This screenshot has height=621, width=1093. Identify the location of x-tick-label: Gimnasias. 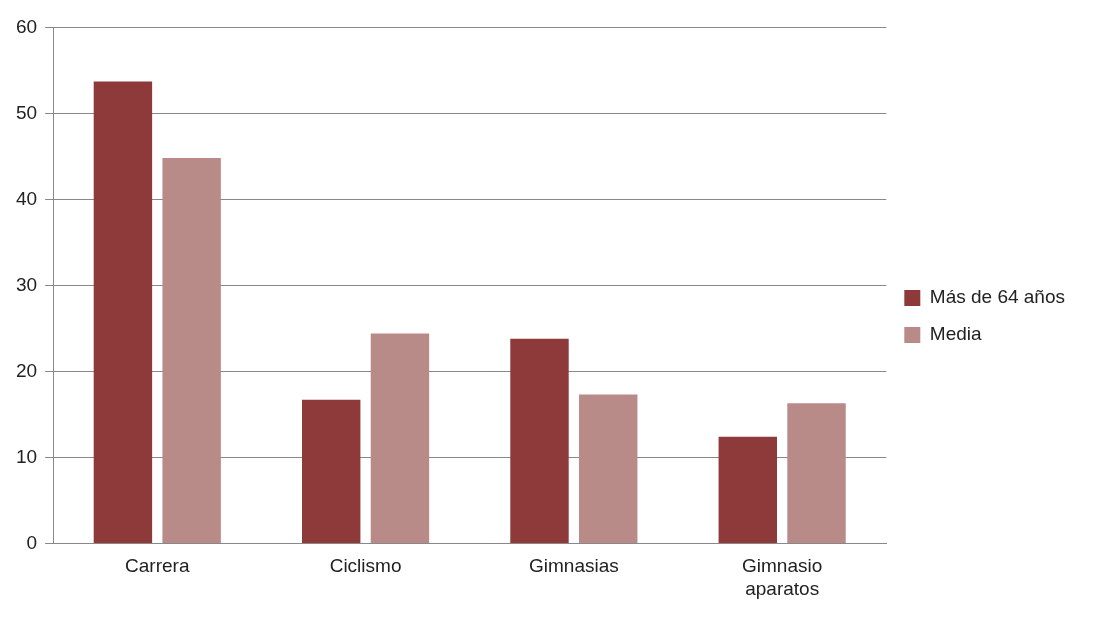
(573, 566).